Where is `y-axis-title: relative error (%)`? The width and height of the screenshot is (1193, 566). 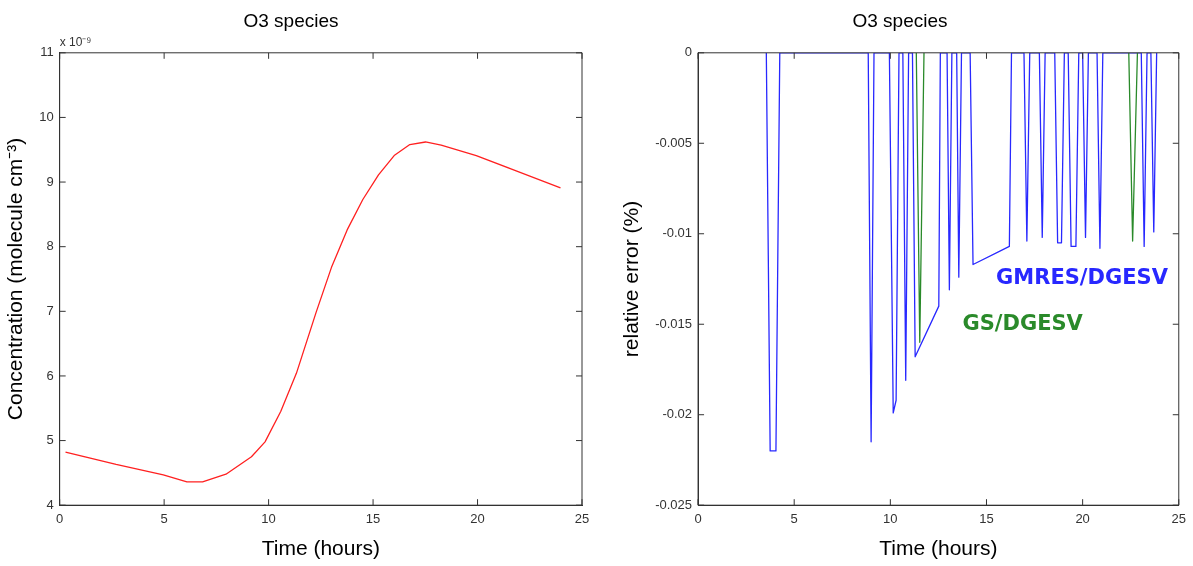 y-axis-title: relative error (%) is located at coordinates (631, 279).